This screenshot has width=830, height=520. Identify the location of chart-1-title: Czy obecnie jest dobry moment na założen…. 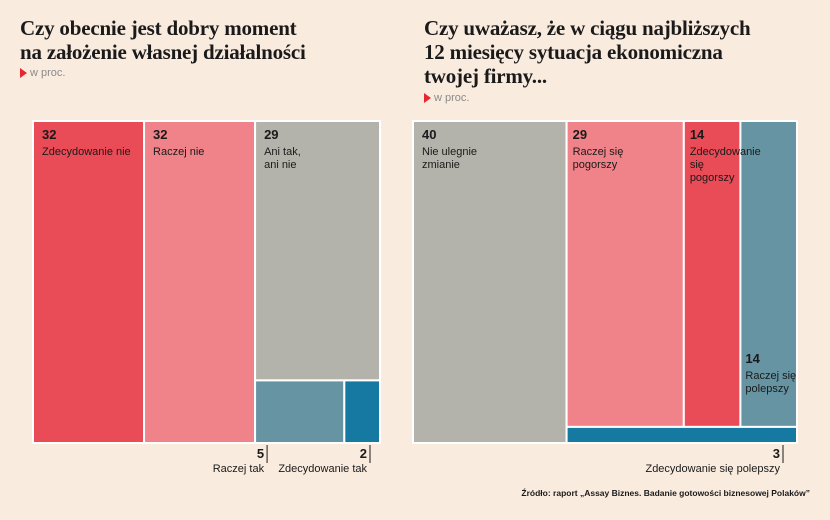
(163, 40).